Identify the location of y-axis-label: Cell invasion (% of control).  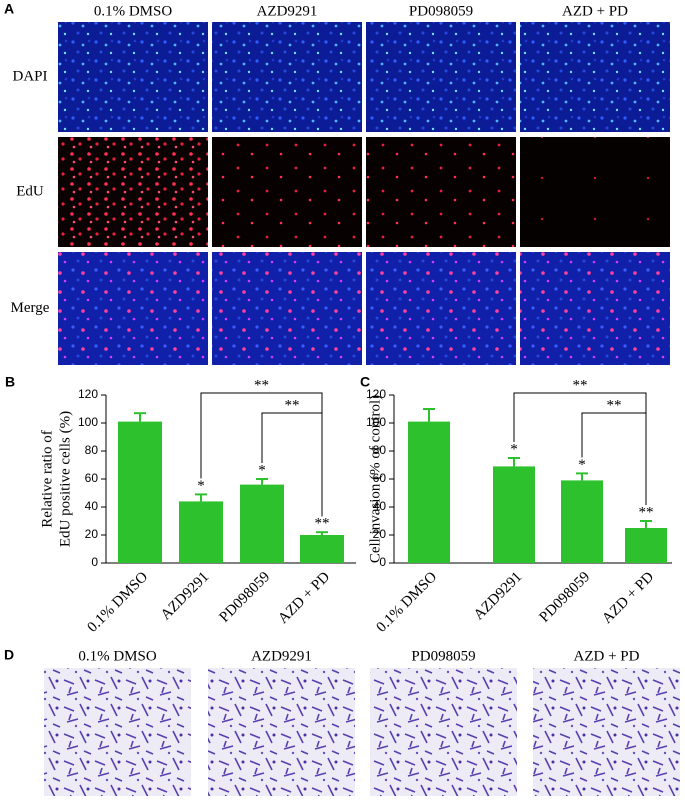
(375, 479).